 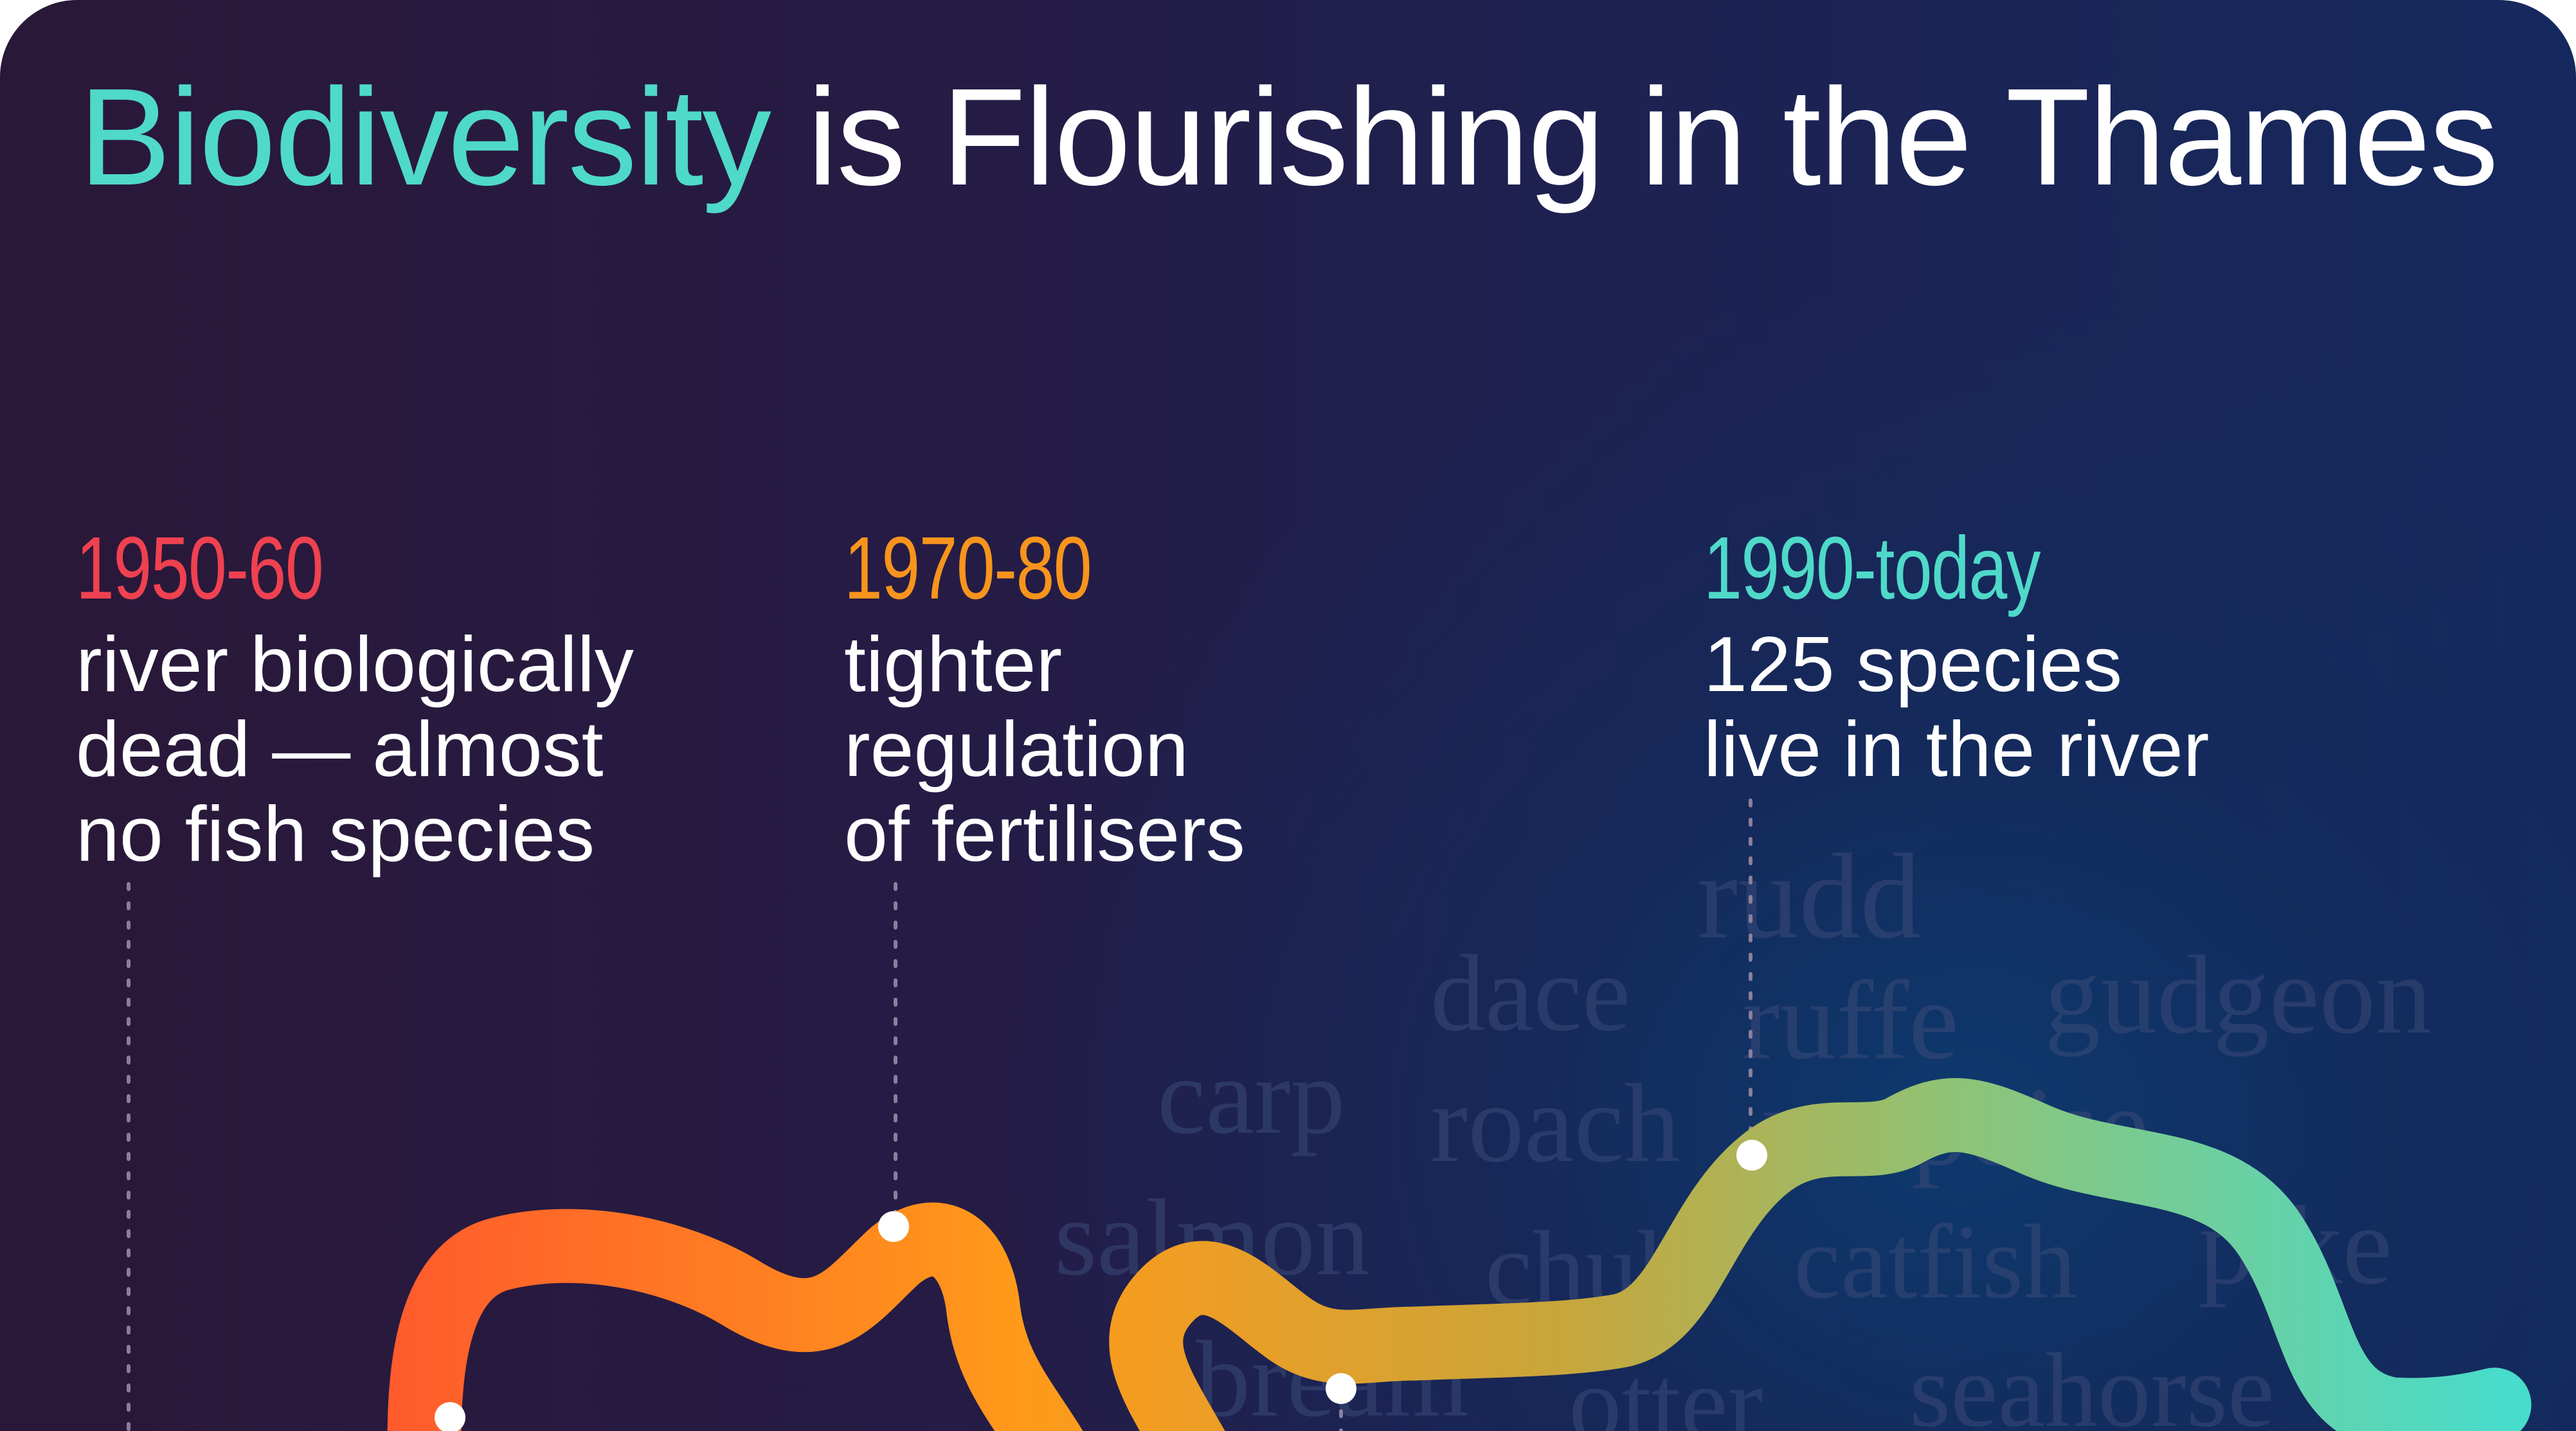 I want to click on era-description: 125 species live in the river, so click(x=1957, y=706).